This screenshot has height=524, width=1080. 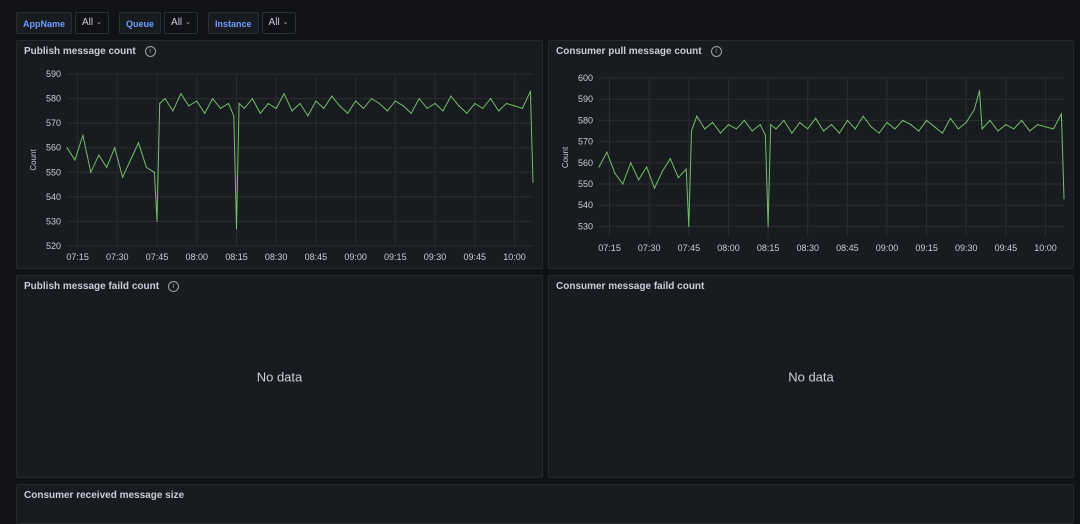 I want to click on variable-select-instance: All ⌄, so click(x=278, y=23).